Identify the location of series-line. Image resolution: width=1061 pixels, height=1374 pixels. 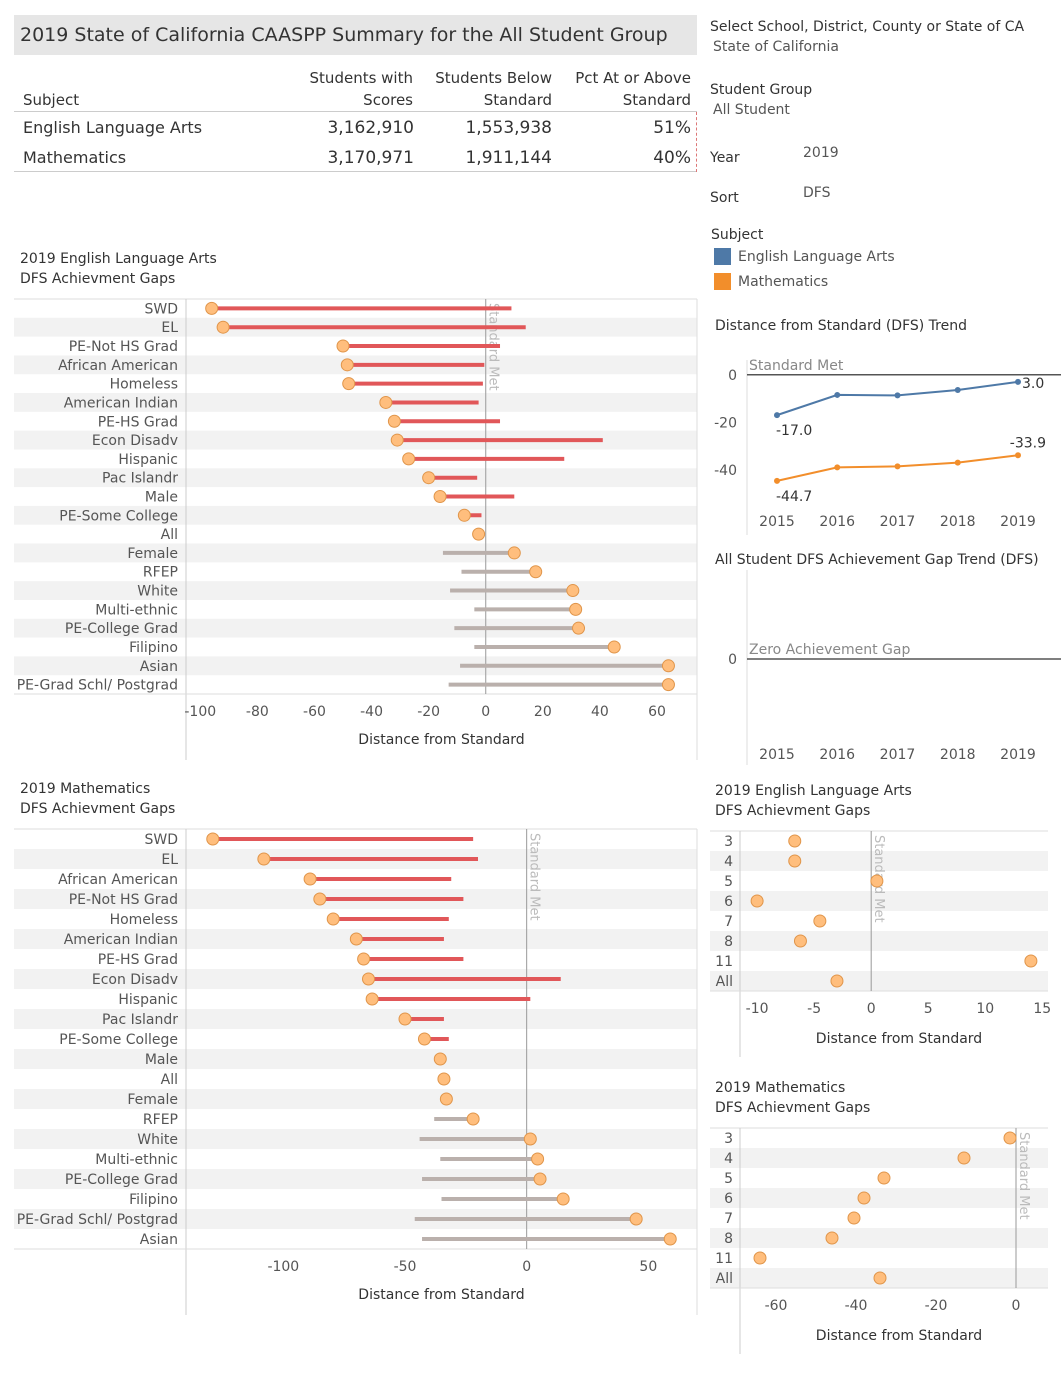
(897, 398).